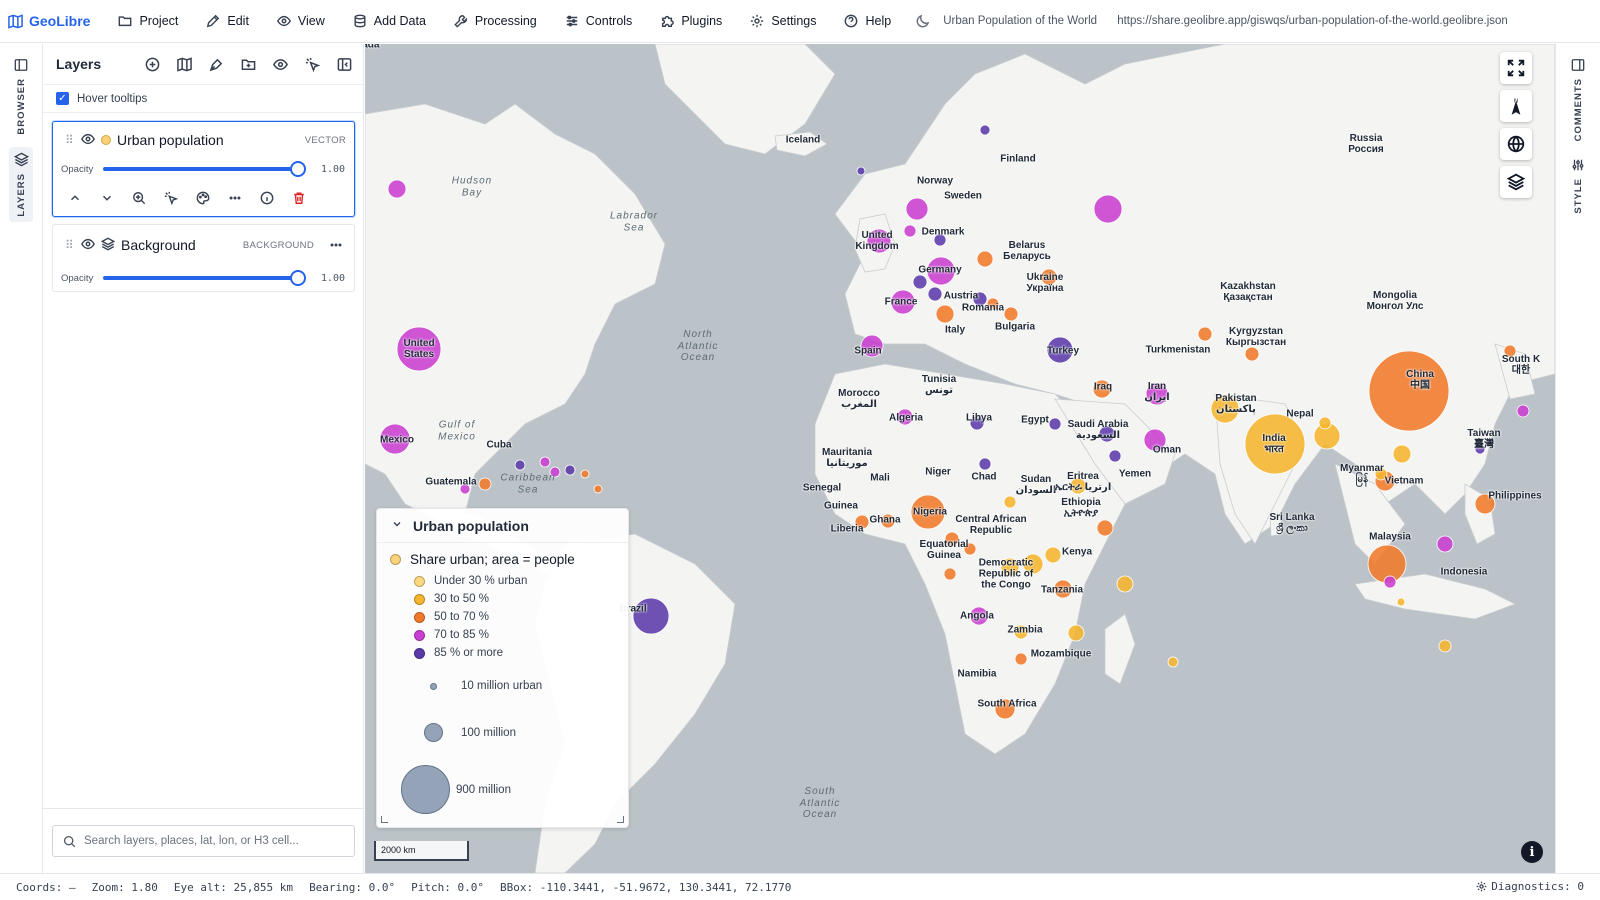 The width and height of the screenshot is (1600, 900). What do you see at coordinates (495, 21) in the screenshot?
I see `menu-processing: Processing` at bounding box center [495, 21].